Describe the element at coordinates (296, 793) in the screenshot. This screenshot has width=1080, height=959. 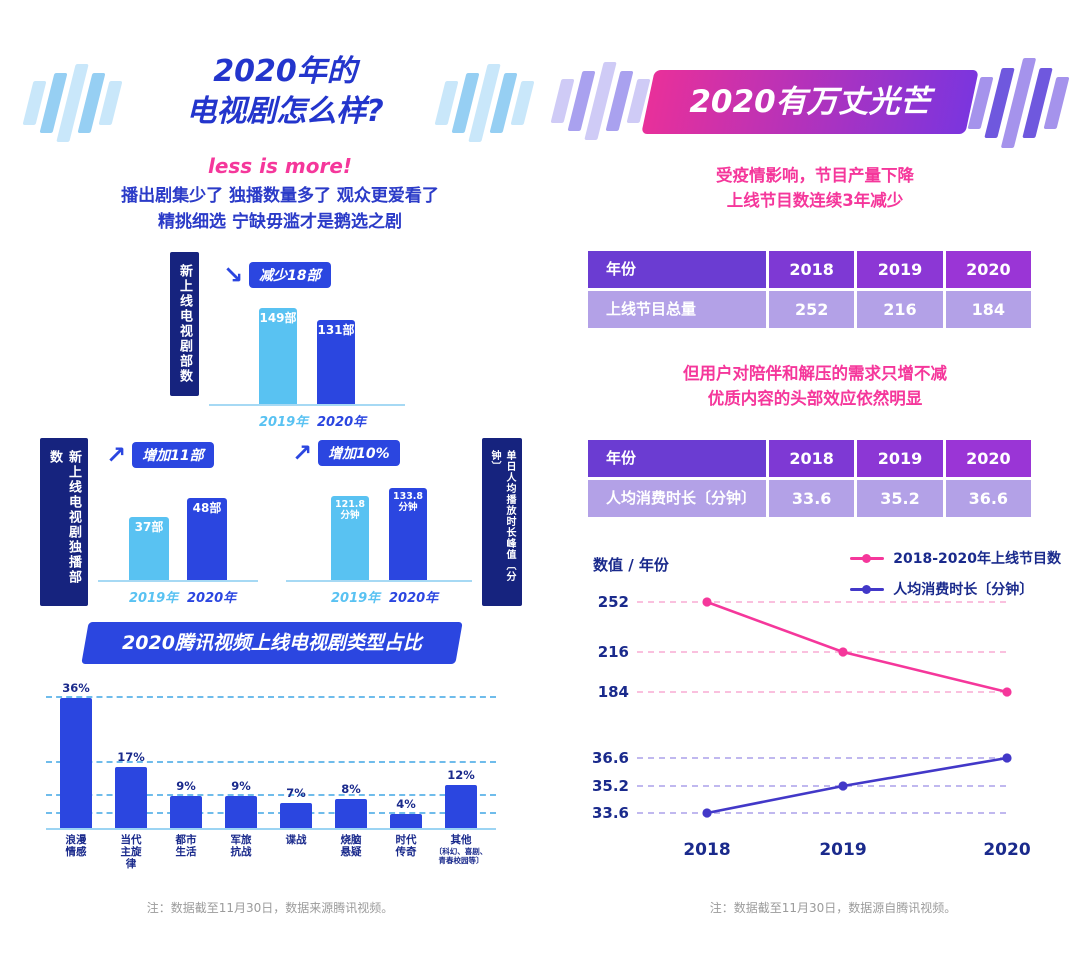
I see `bar-value-label: 7%` at that location.